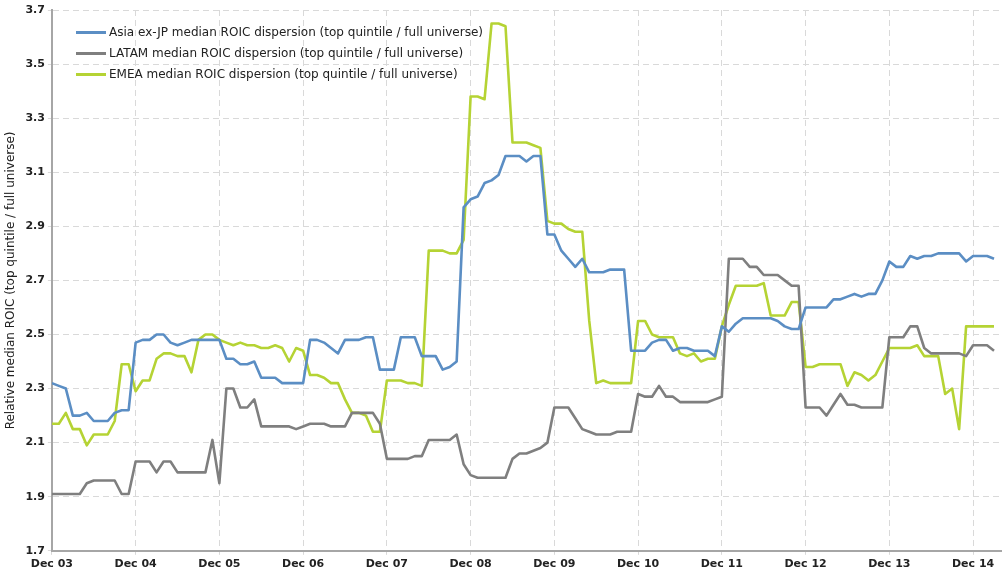 This screenshot has height=574, width=1003. I want to click on x-tick-label: Dec 05, so click(219, 564).